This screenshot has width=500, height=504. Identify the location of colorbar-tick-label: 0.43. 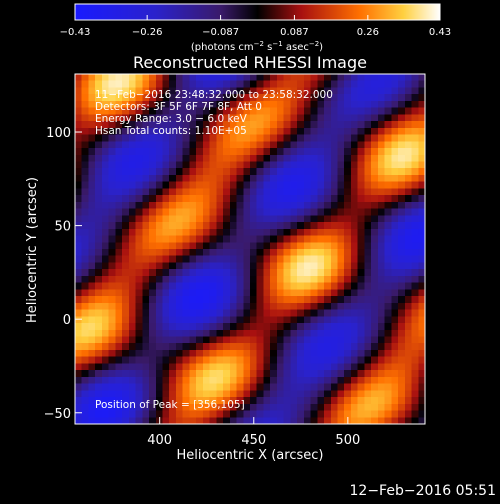
(440, 32).